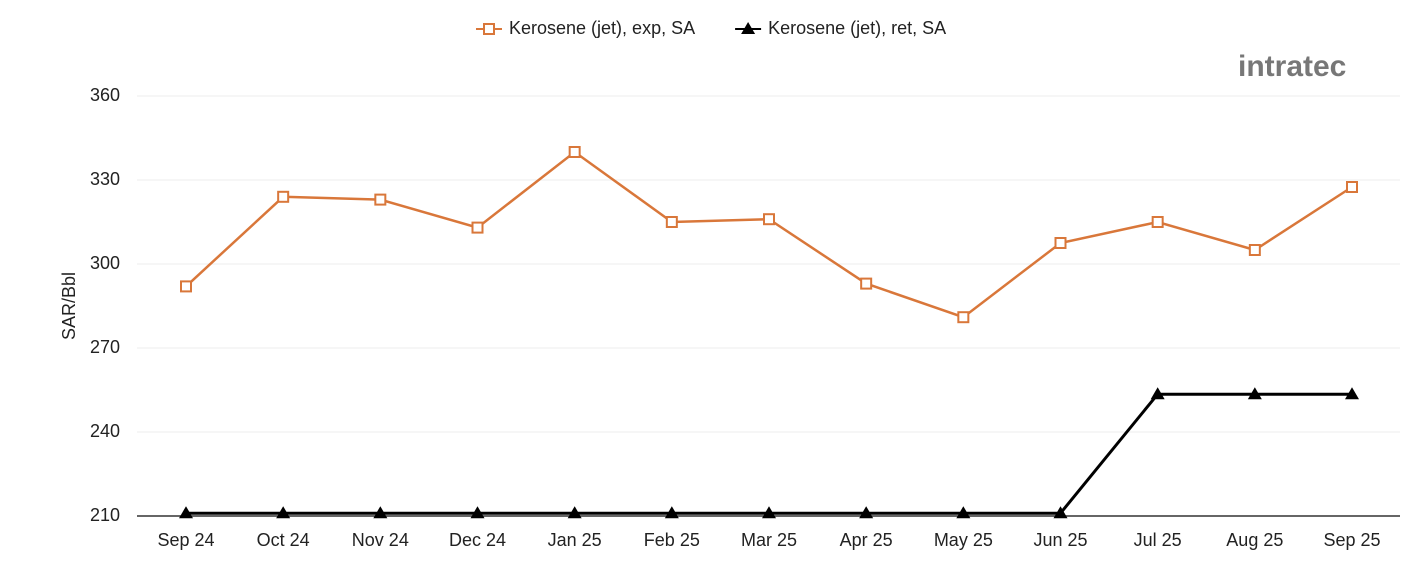 The width and height of the screenshot is (1401, 561). I want to click on x-tick-label: Sep 24, so click(185, 540).